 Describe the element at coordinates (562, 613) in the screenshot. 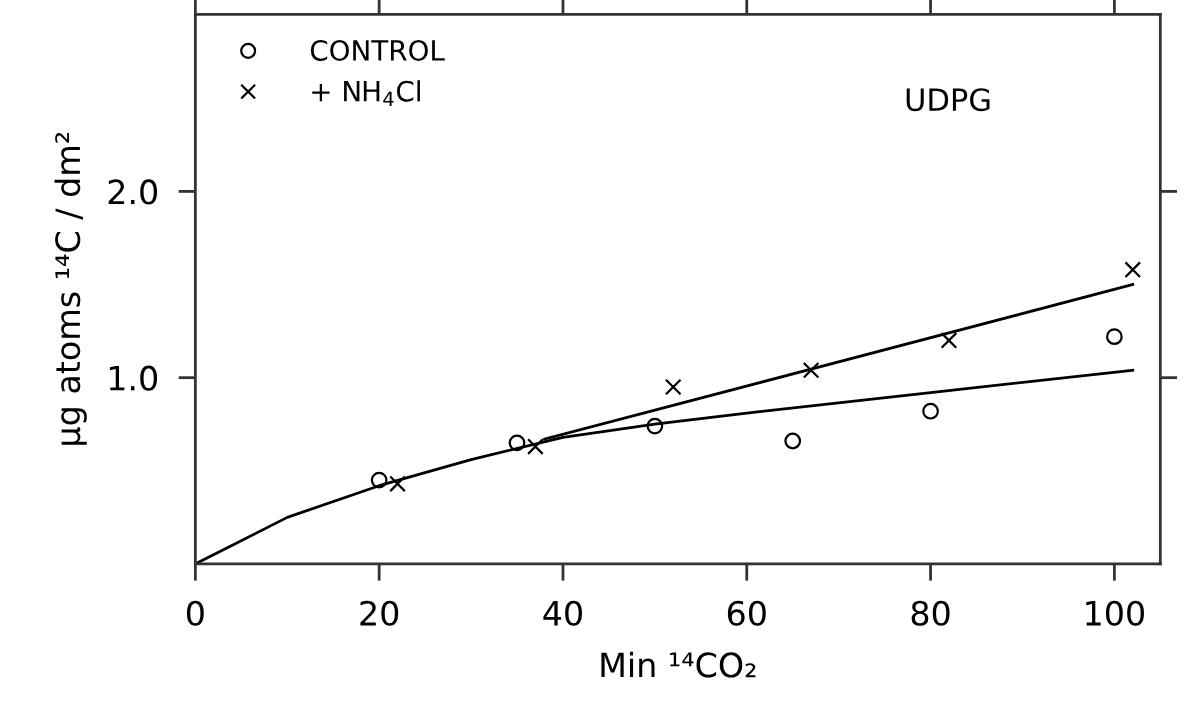

I see `x-tick-label: 40` at that location.